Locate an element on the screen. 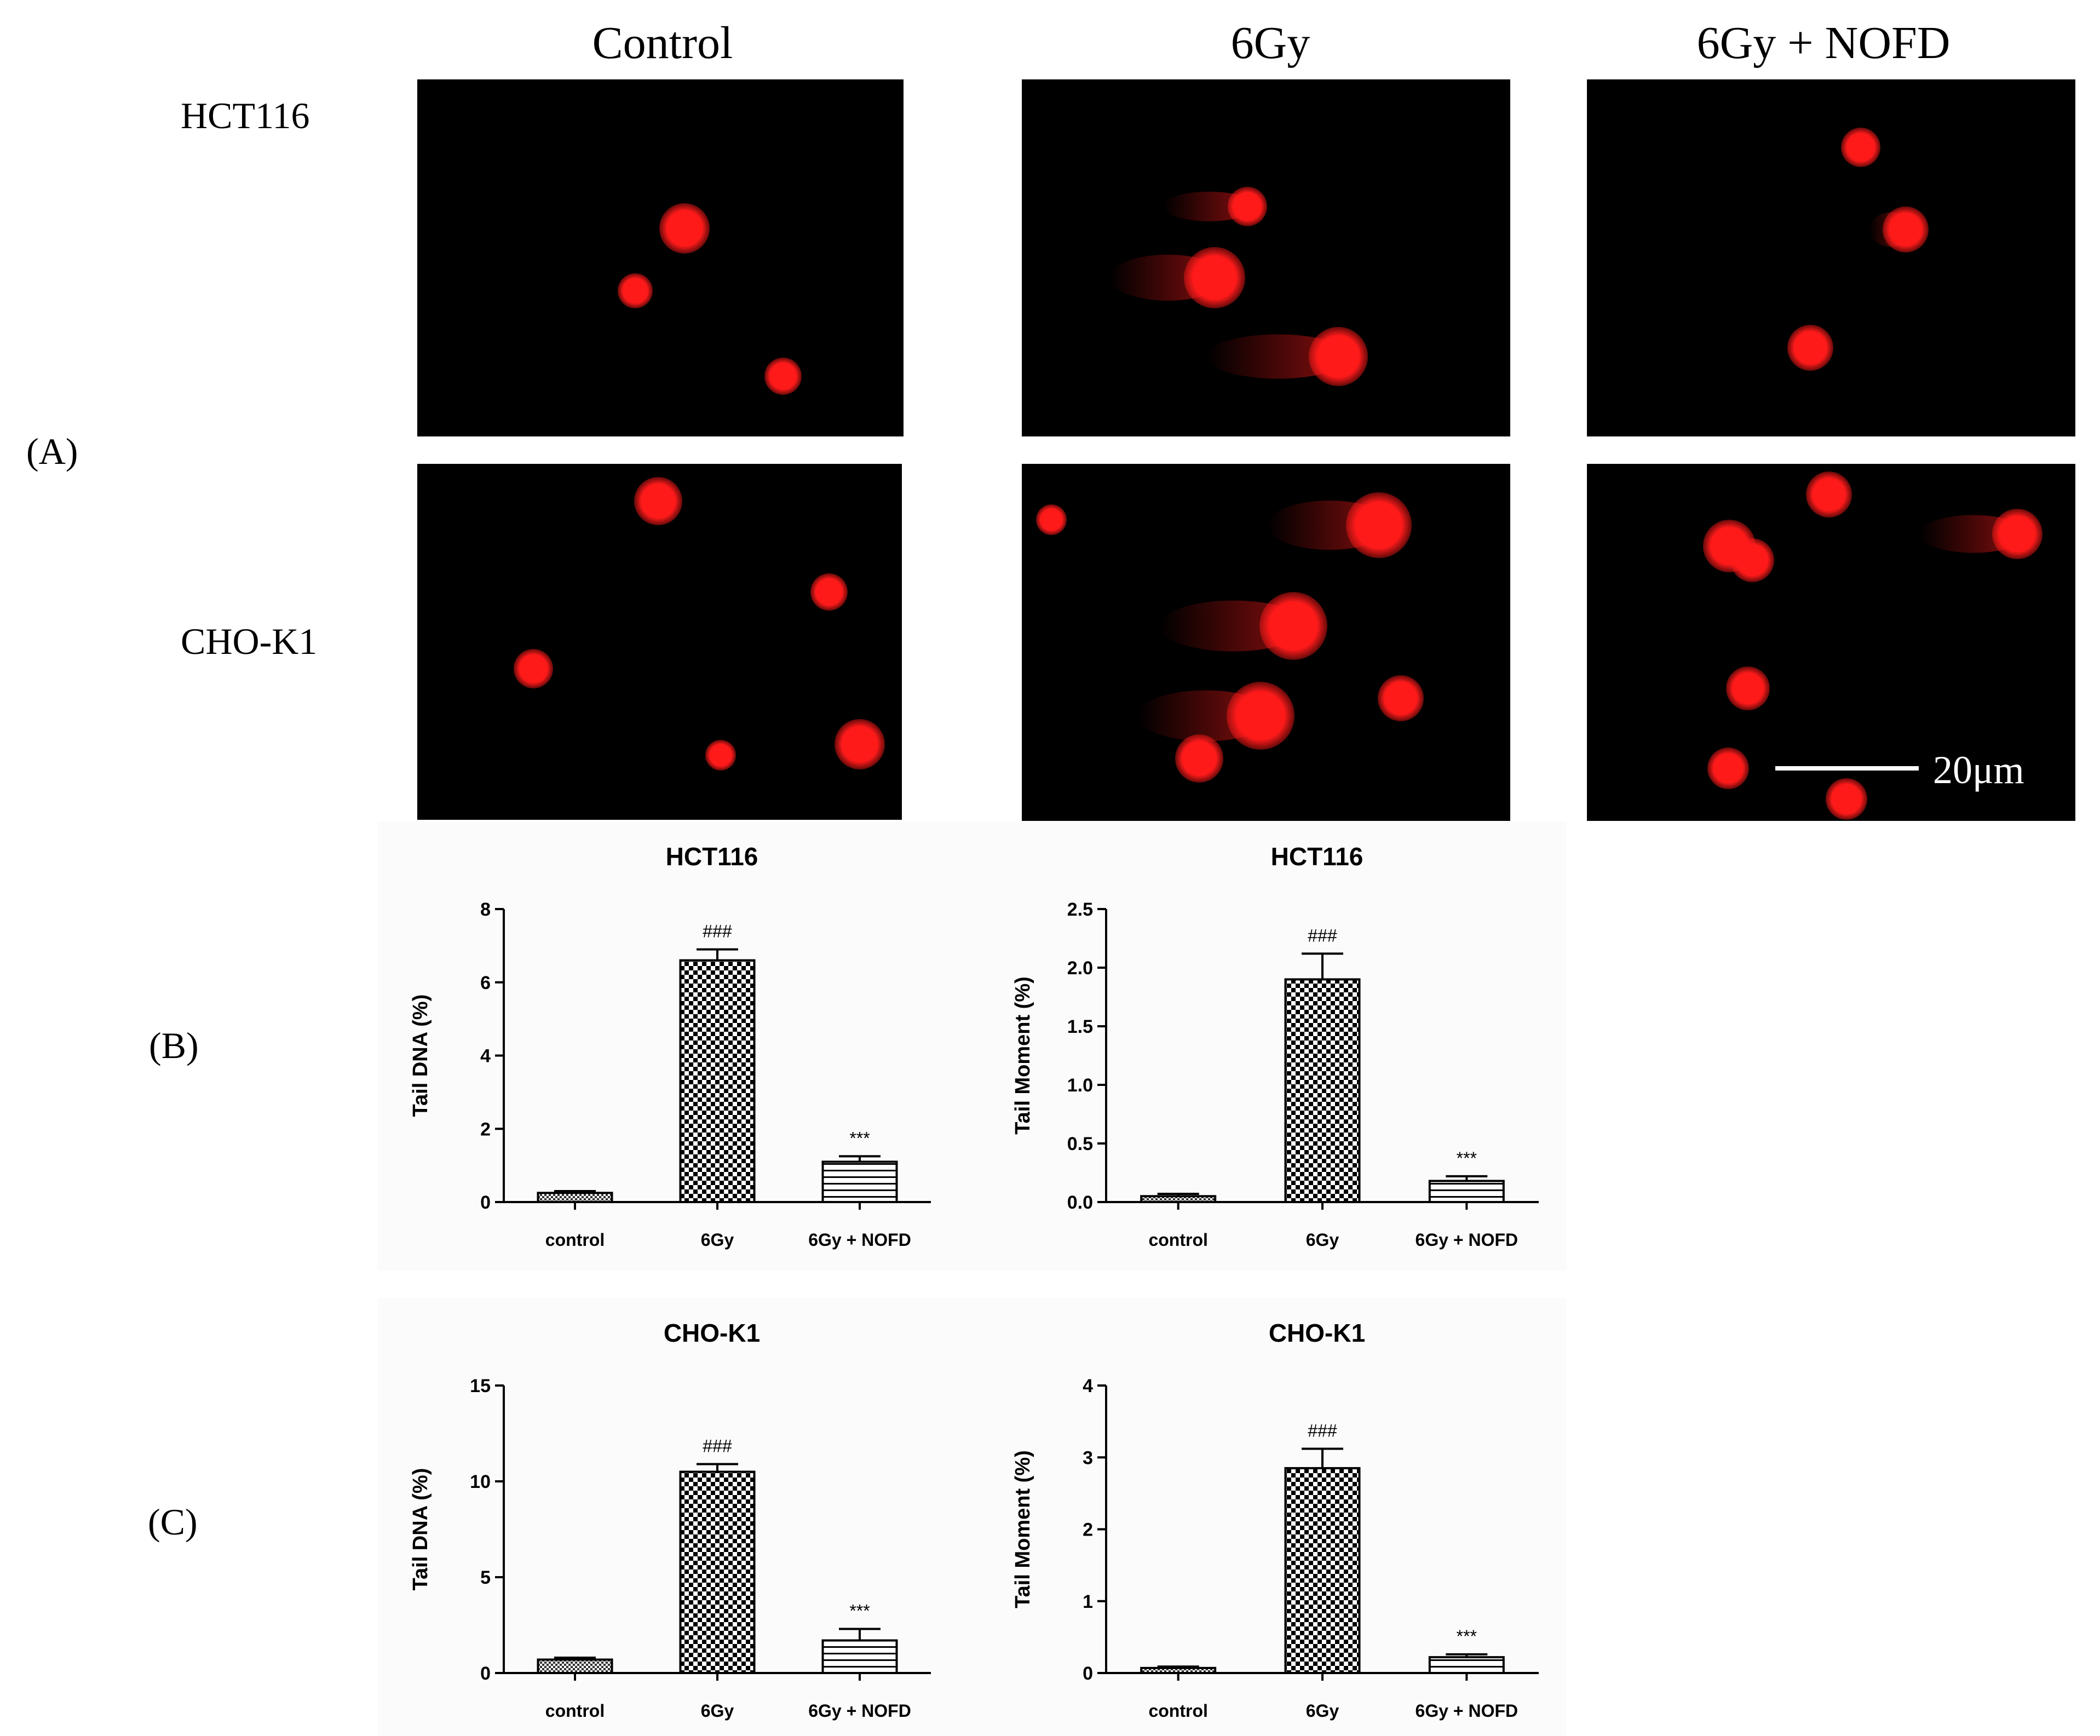 The width and height of the screenshot is (2100, 1736). scale-bar-label: 20μm is located at coordinates (1978, 770).